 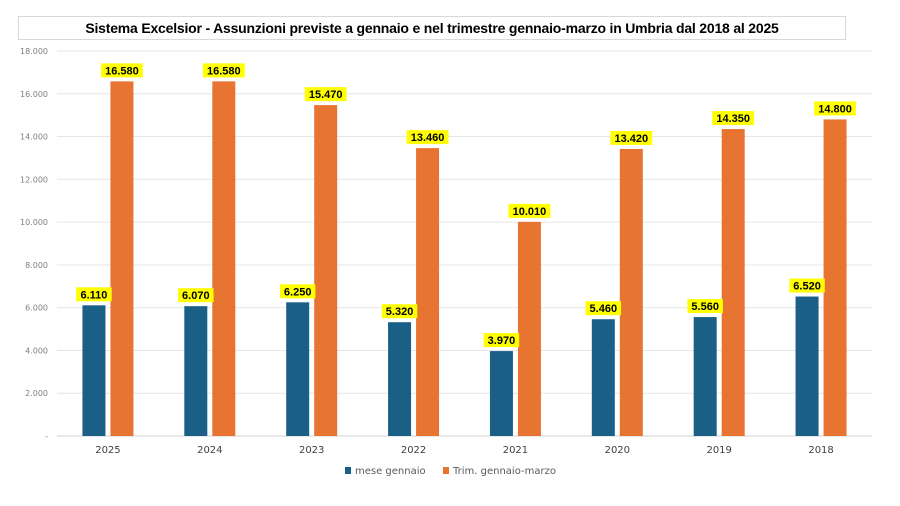 I want to click on data-label: 15.470, so click(x=326, y=95).